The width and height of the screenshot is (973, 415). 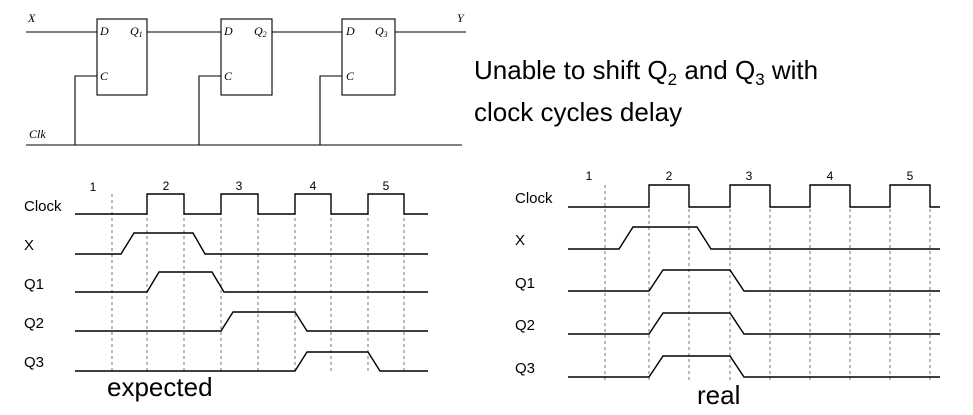 I want to click on note-line-2: clock cycles delay, so click(x=578, y=112).